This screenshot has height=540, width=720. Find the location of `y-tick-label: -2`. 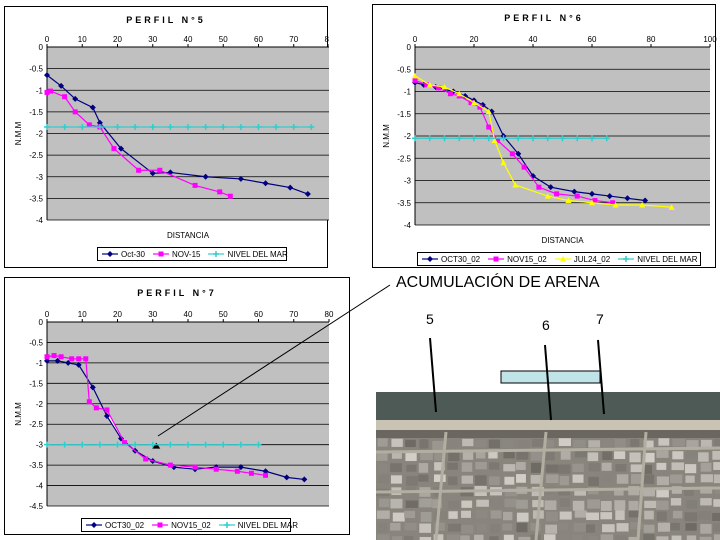

y-tick-label: -2 is located at coordinates (408, 136).